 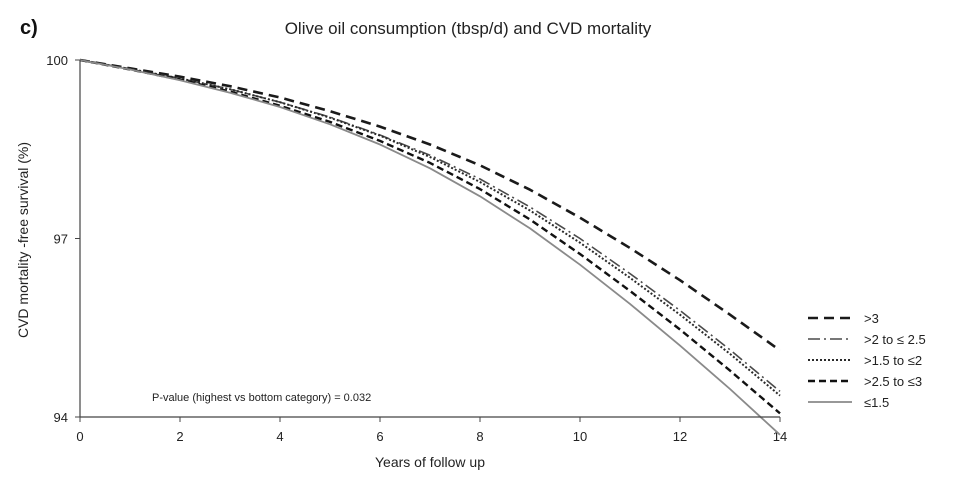 I want to click on legend: >3 >2 to ≤ 2.5 >1.5 to ≤2 >2.5 to ≤3 ≤1.5, so click(x=867, y=360).